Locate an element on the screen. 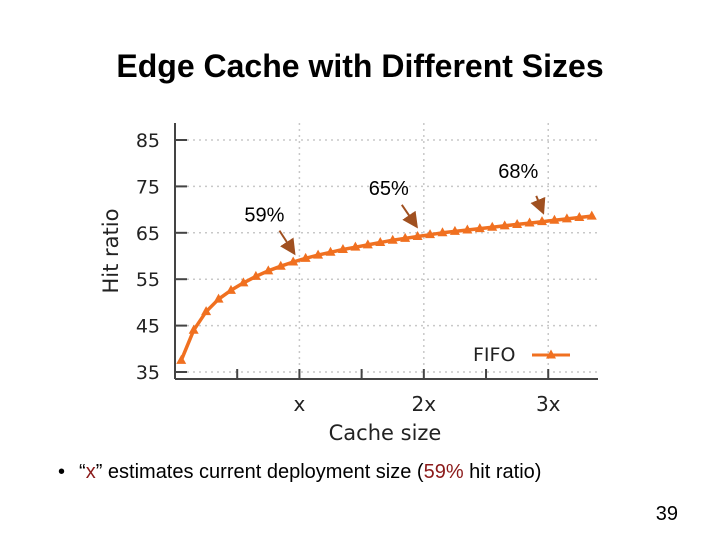 The height and width of the screenshot is (540, 720). bullet-pct: 59% is located at coordinates (443, 472).